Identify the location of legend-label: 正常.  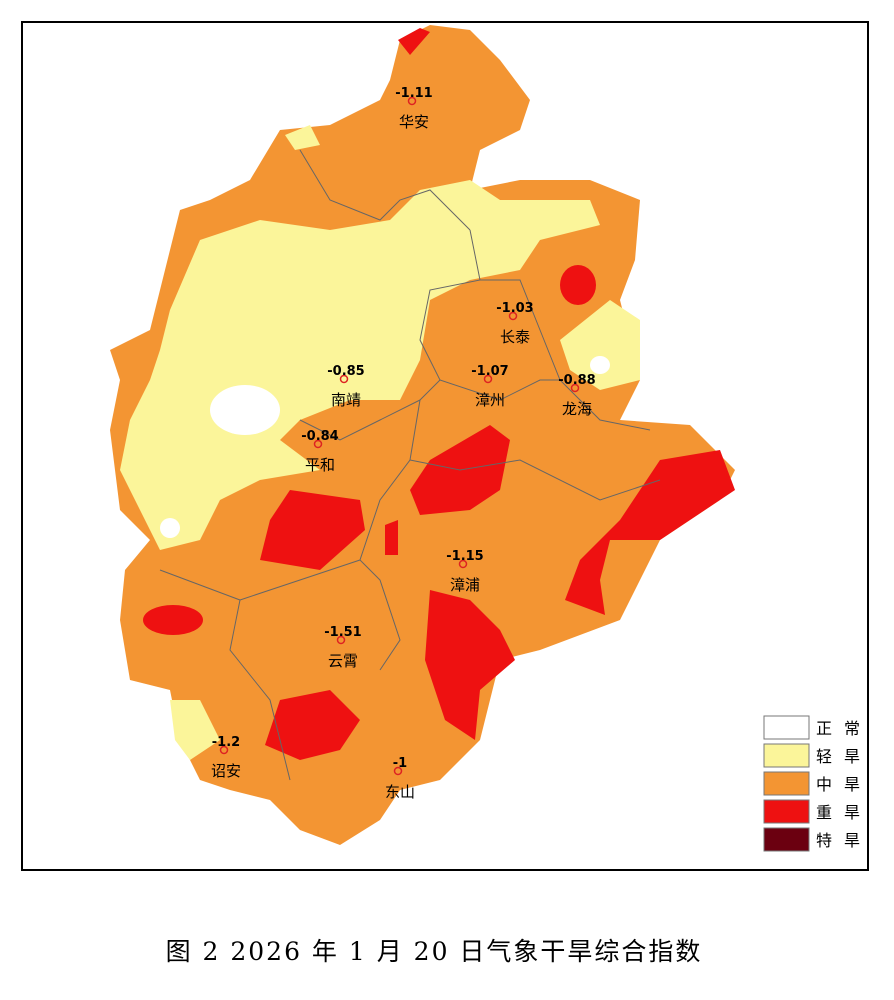
(844, 728).